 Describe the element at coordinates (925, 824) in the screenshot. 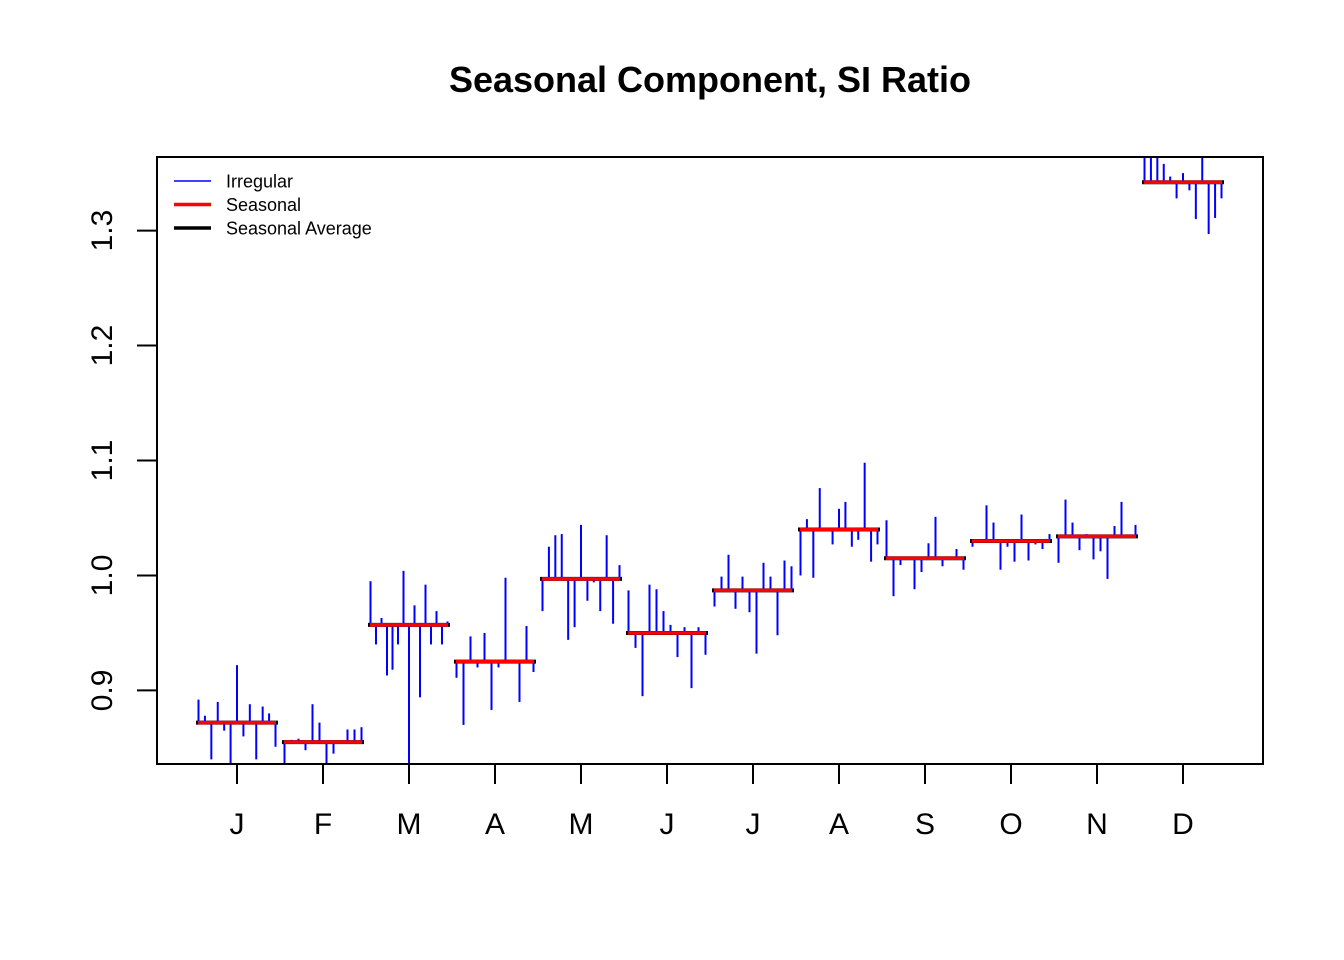

I see `x-tick-label: S` at that location.